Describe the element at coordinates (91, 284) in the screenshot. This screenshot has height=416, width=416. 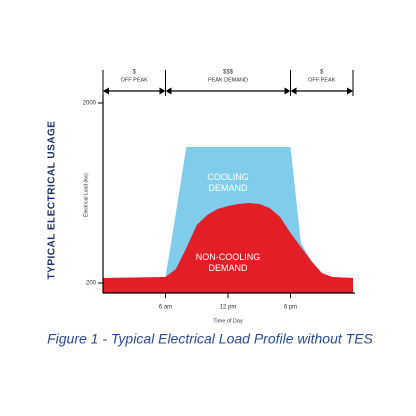
I see `y-tick-label: 200` at that location.